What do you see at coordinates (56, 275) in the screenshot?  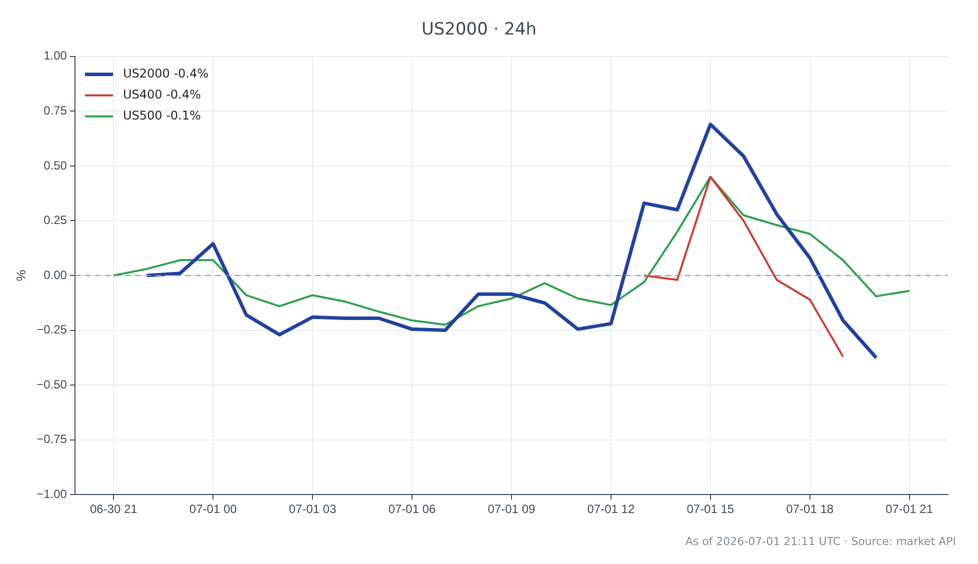 I see `y-tick-label: 0.00` at bounding box center [56, 275].